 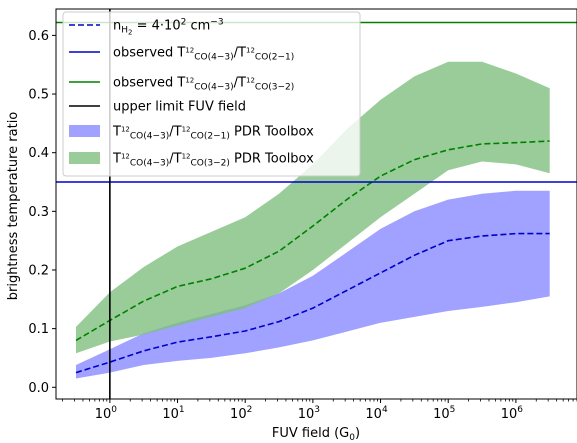 I want to click on x-tick-label-1: 10¹, so click(x=173, y=413).